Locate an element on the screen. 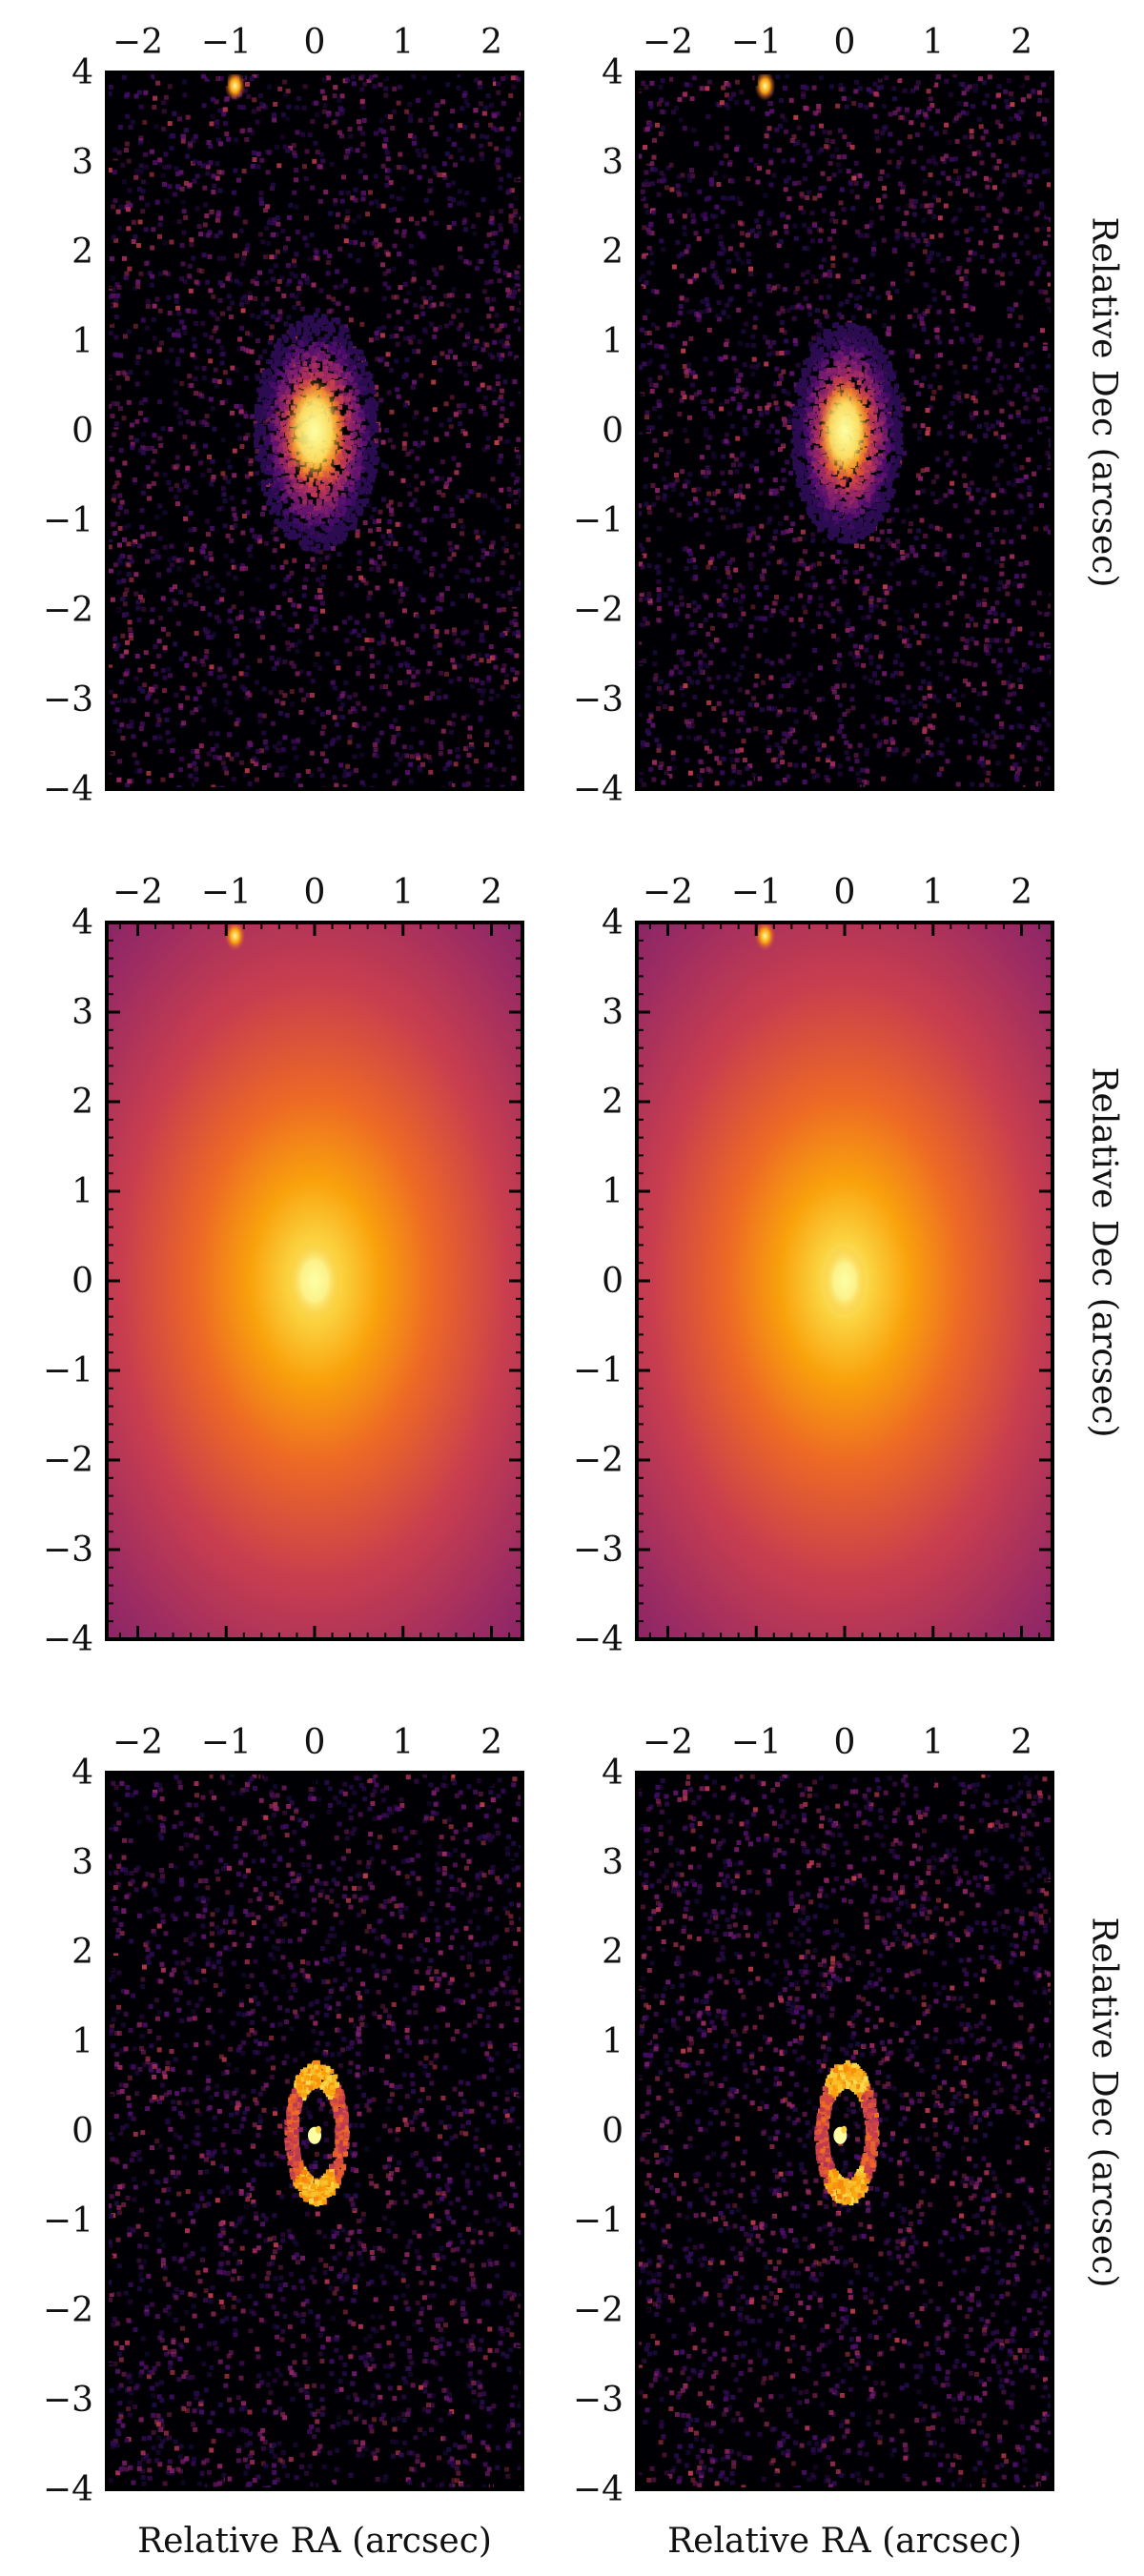 The width and height of the screenshot is (1144, 2576). panel-r2c1: −2 −1 0 1 2 −4 −3 −2 −1 0 1 2 3 4 is located at coordinates (284, 1266).